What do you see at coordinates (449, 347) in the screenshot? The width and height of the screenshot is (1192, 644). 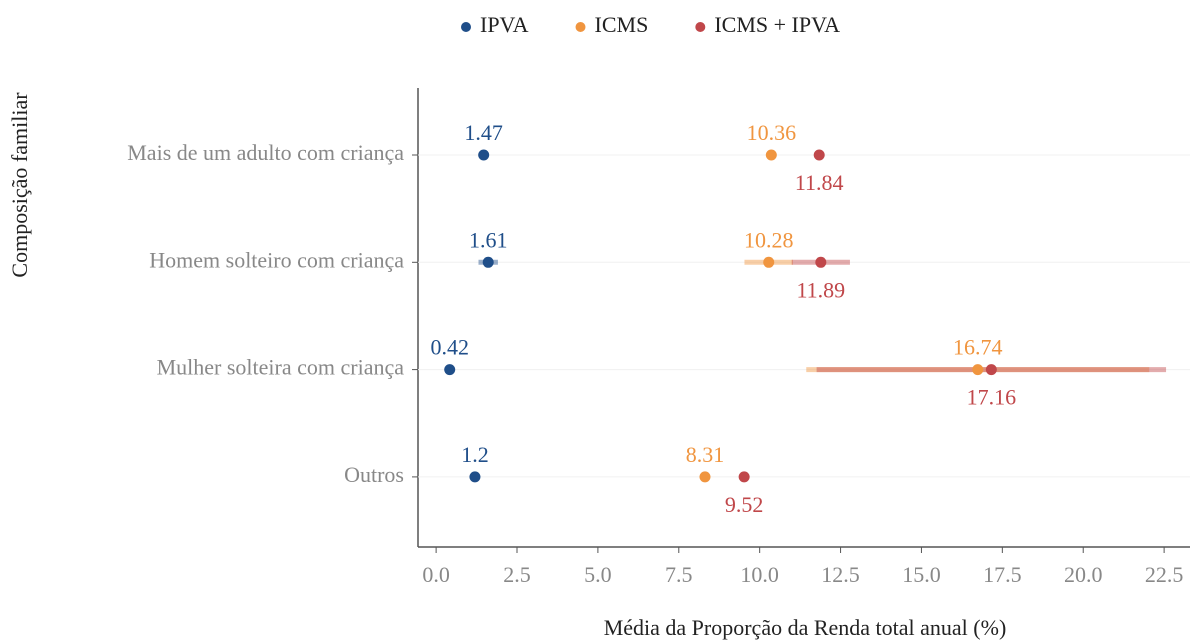 I see `data-label: 0.42` at bounding box center [449, 347].